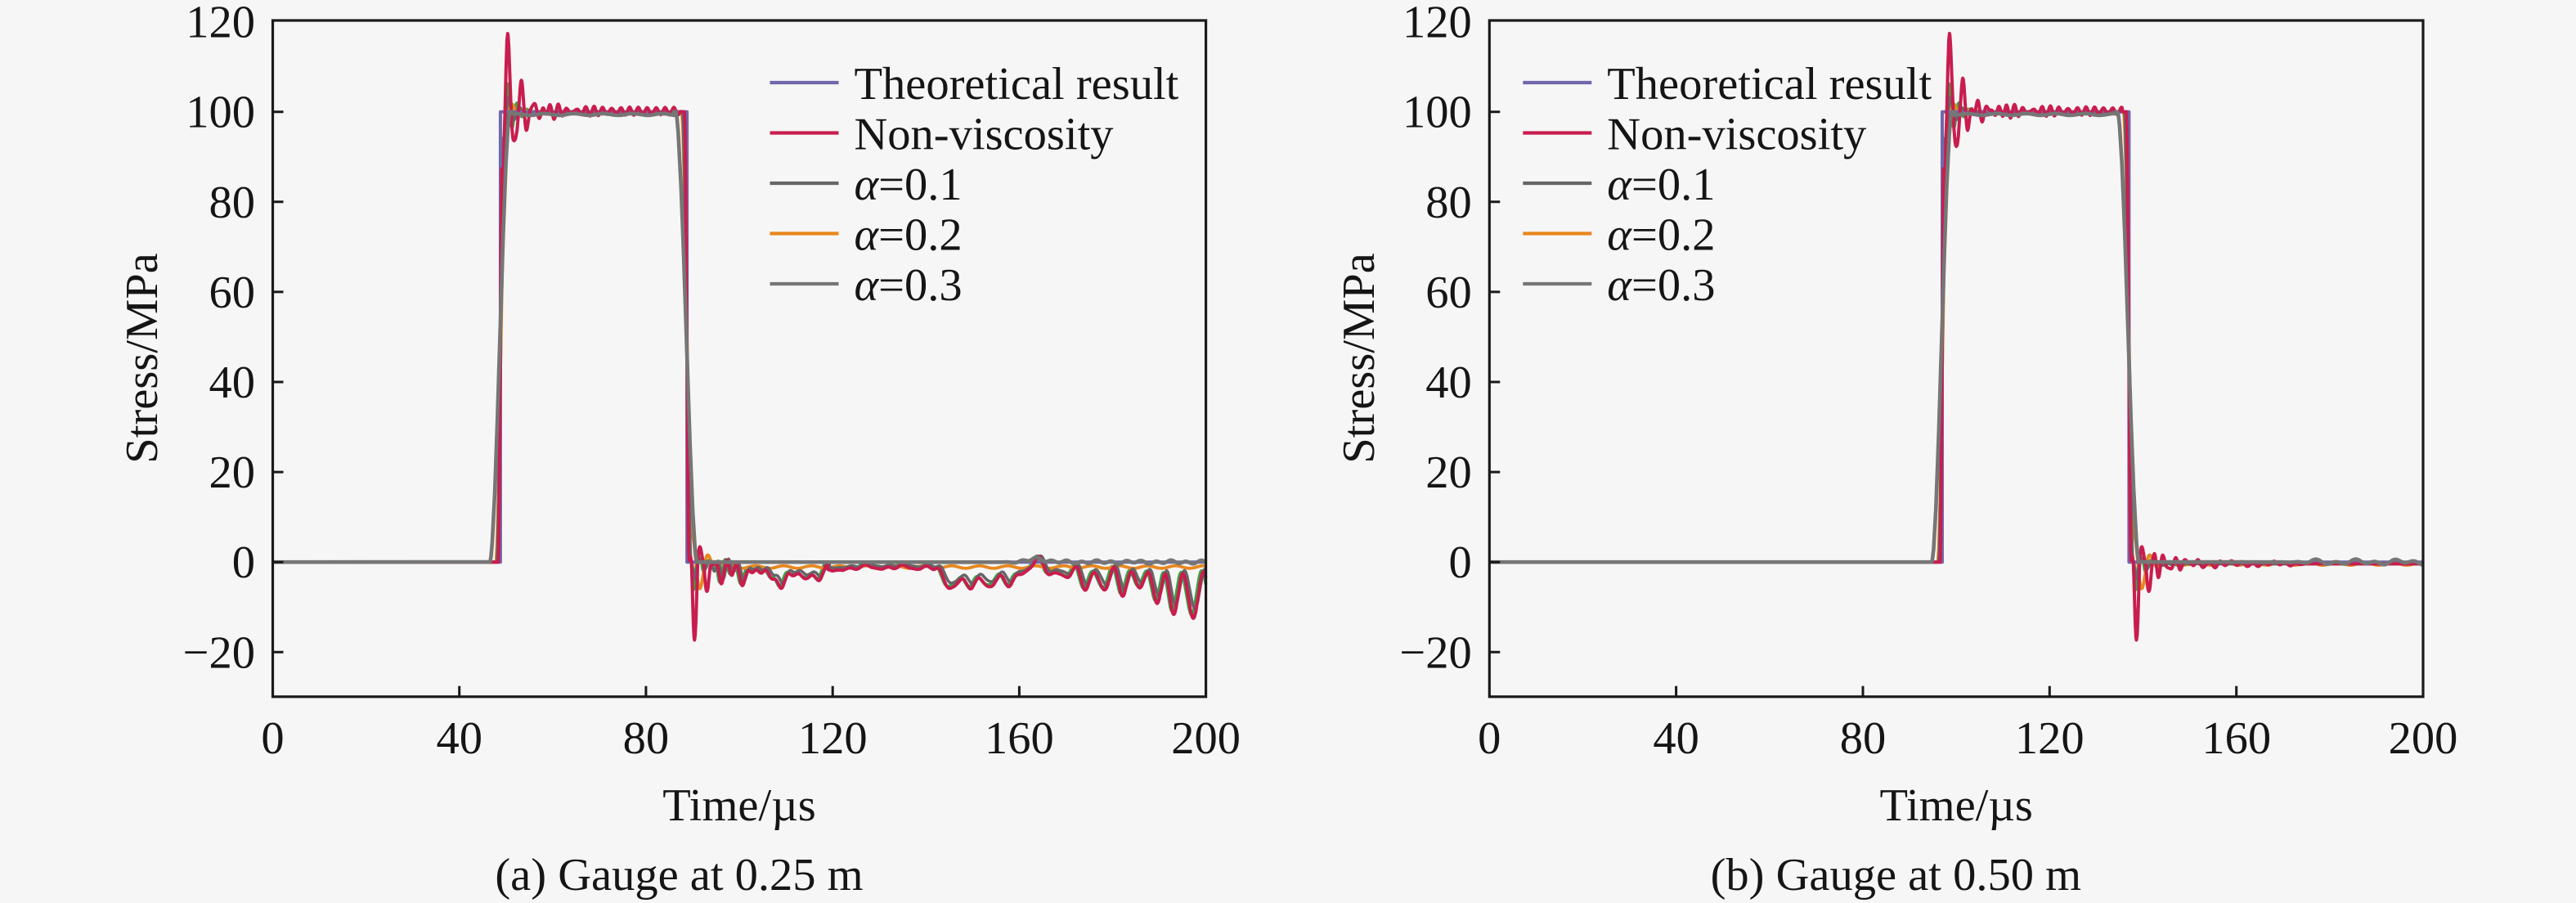 This screenshot has height=903, width=2576. Describe the element at coordinates (679, 875) in the screenshot. I see `svg-text: (a) Gauge at 0.25 m` at that location.